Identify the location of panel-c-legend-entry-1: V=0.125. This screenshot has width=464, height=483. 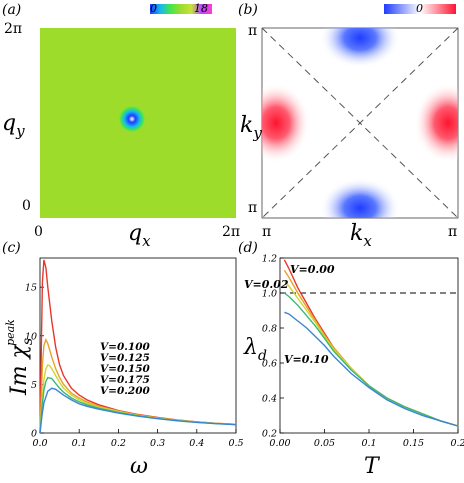
(125, 358).